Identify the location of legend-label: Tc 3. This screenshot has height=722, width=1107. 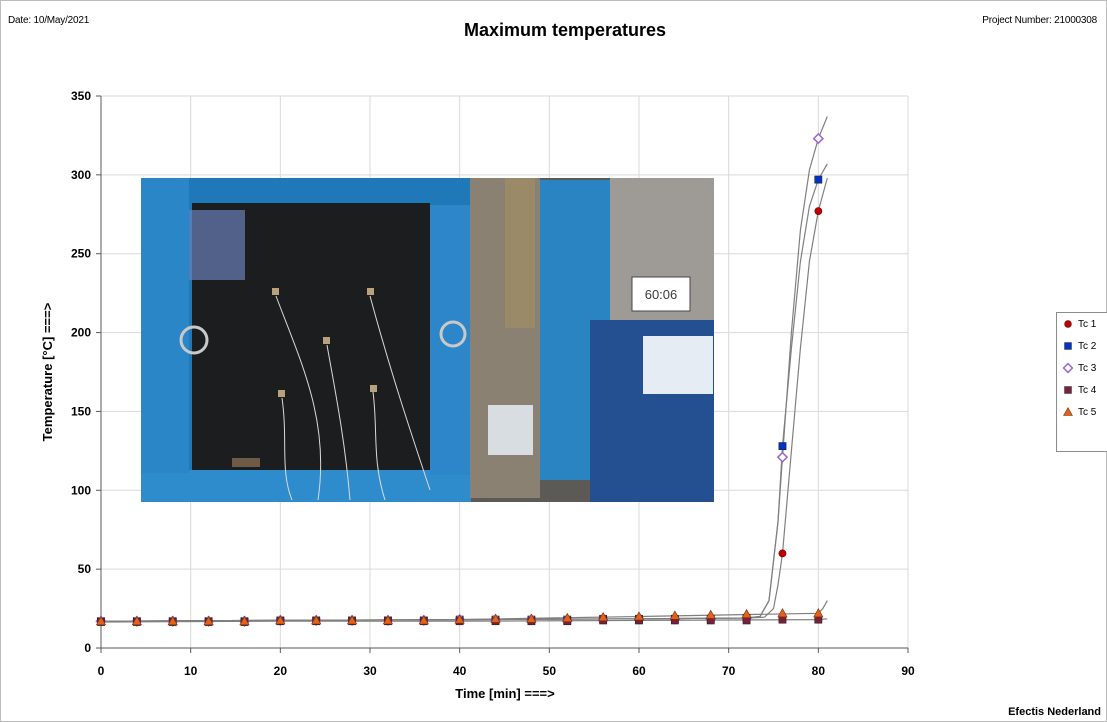
(1087, 368).